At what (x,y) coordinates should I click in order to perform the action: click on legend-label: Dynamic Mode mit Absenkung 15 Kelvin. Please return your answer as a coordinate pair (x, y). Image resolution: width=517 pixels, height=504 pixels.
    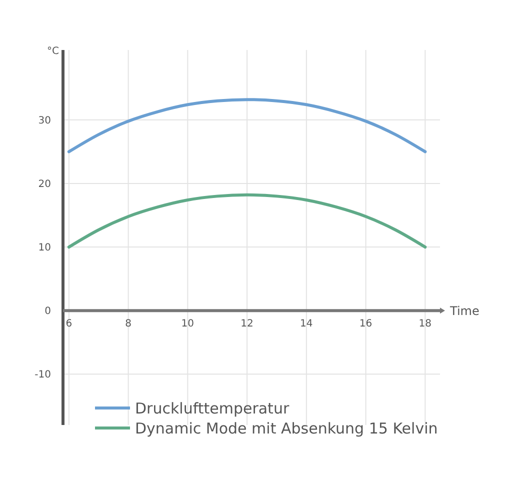
    Looking at the image, I should click on (286, 428).